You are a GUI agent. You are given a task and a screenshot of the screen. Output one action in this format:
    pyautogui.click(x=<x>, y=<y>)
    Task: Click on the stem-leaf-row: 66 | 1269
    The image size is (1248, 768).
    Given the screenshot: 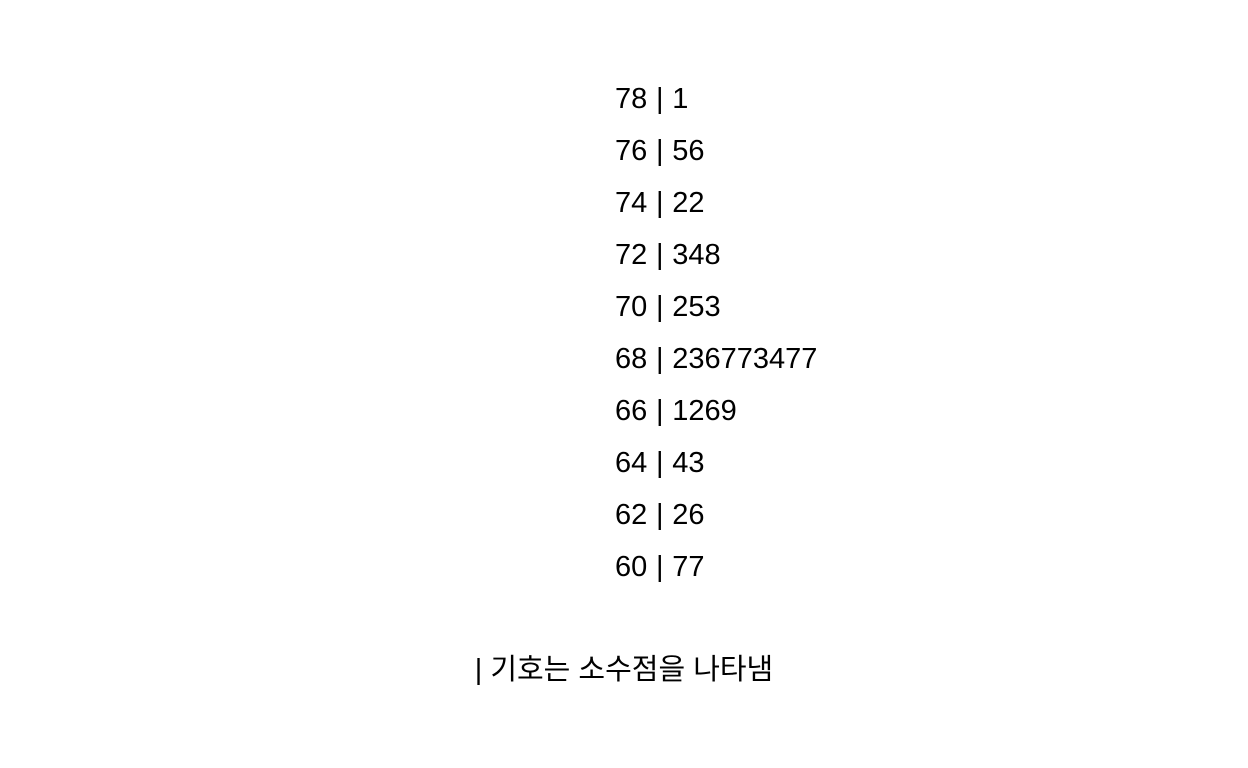 What is the action you would take?
    pyautogui.click(x=716, y=418)
    